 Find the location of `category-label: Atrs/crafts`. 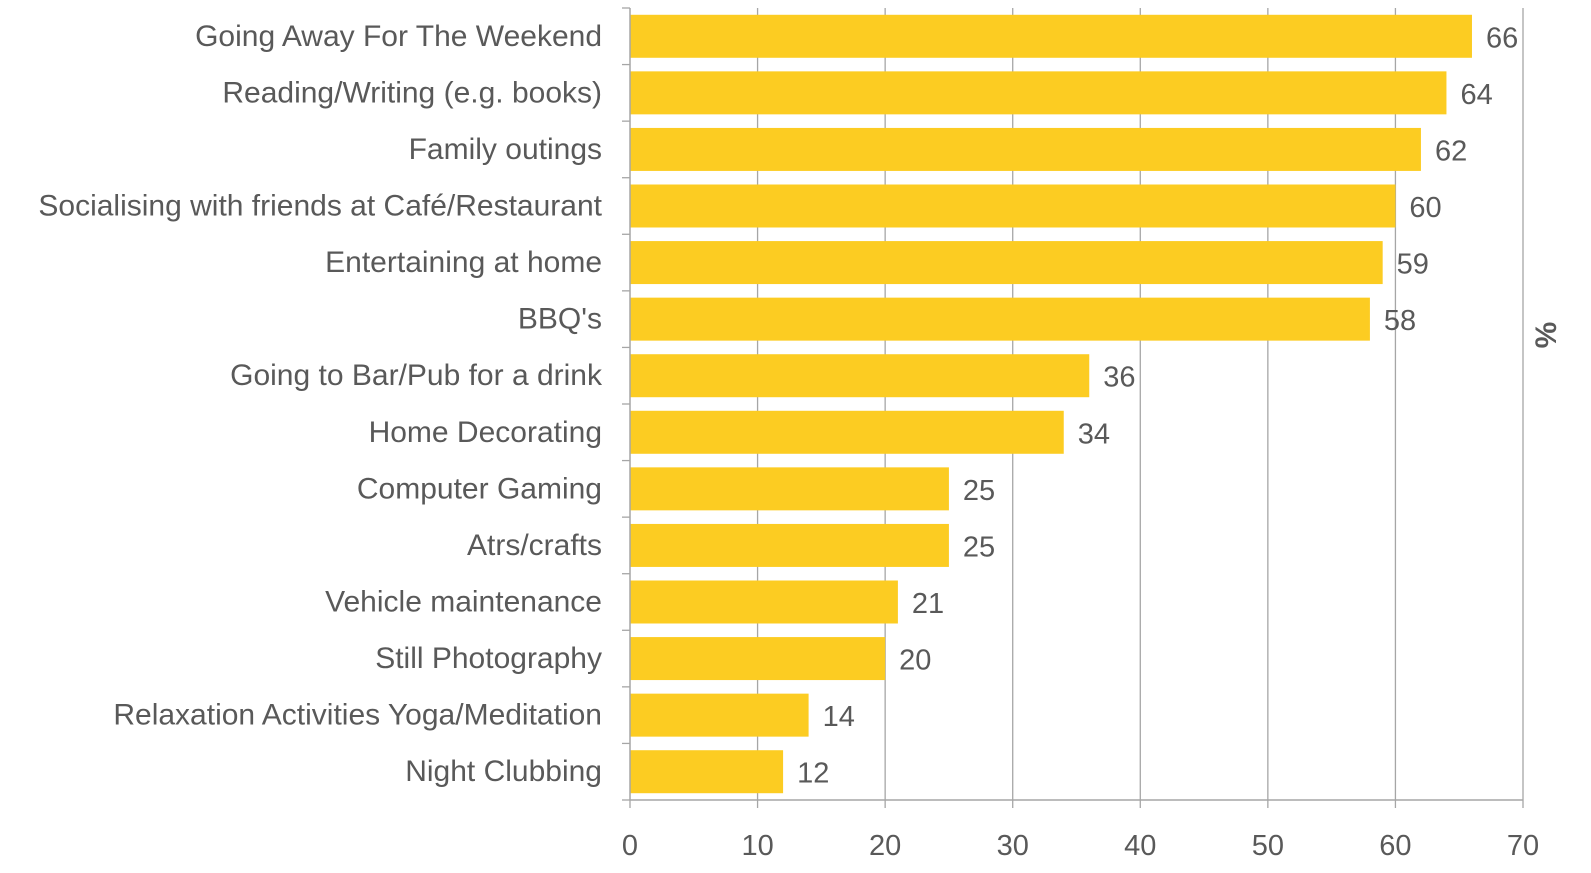

category-label: Atrs/crafts is located at coordinates (534, 545).